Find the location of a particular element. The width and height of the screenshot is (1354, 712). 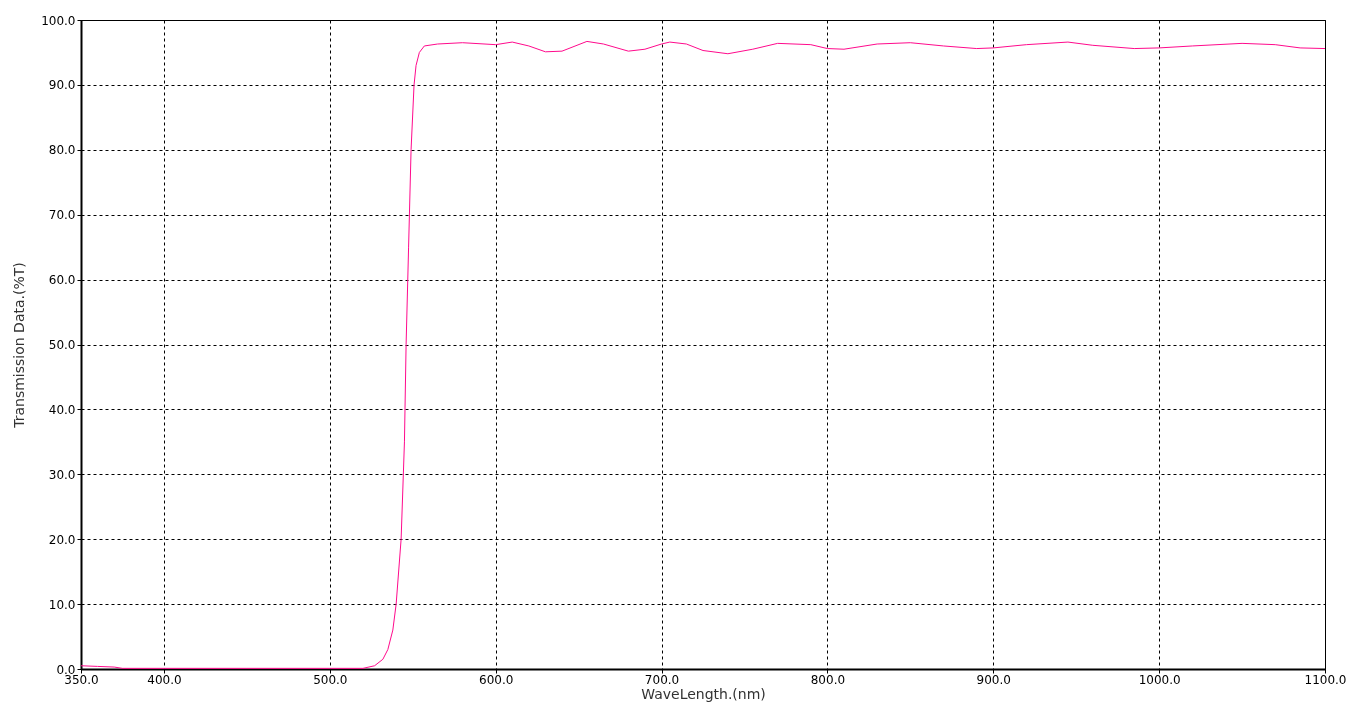

x-axis-title: WaveLength.(nm) is located at coordinates (703, 693).